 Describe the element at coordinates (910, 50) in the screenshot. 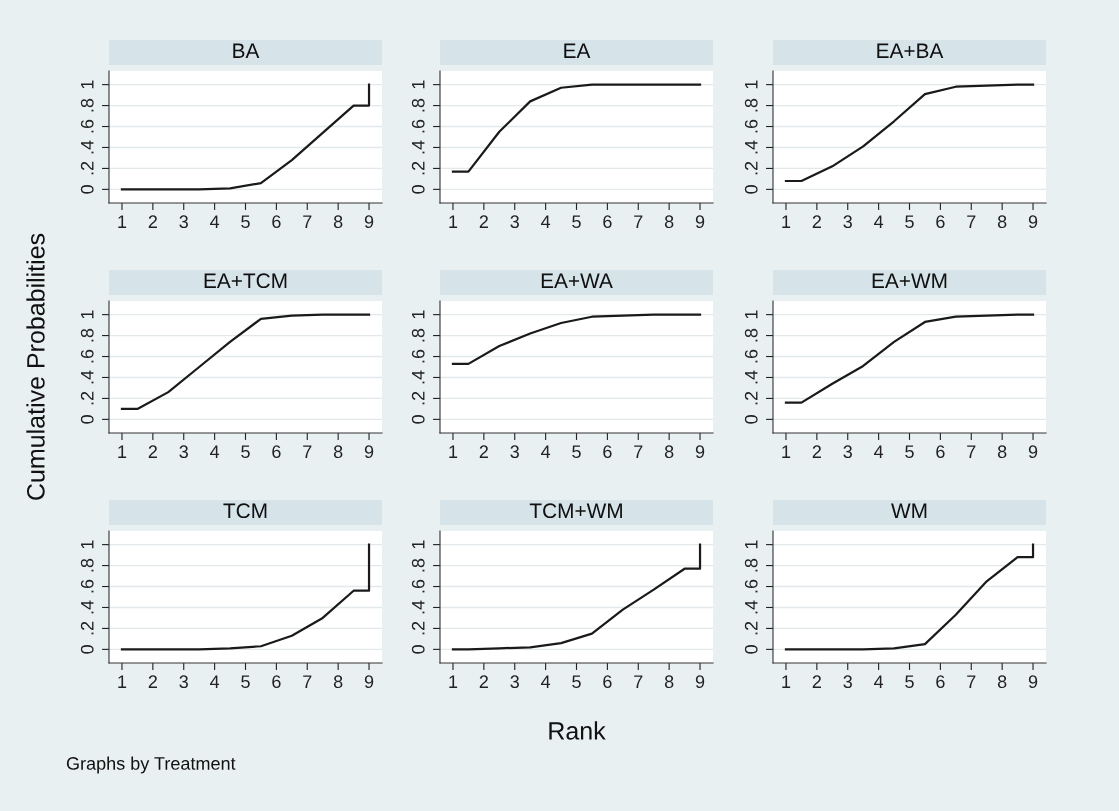

I see `chart-title: EA+BA` at that location.